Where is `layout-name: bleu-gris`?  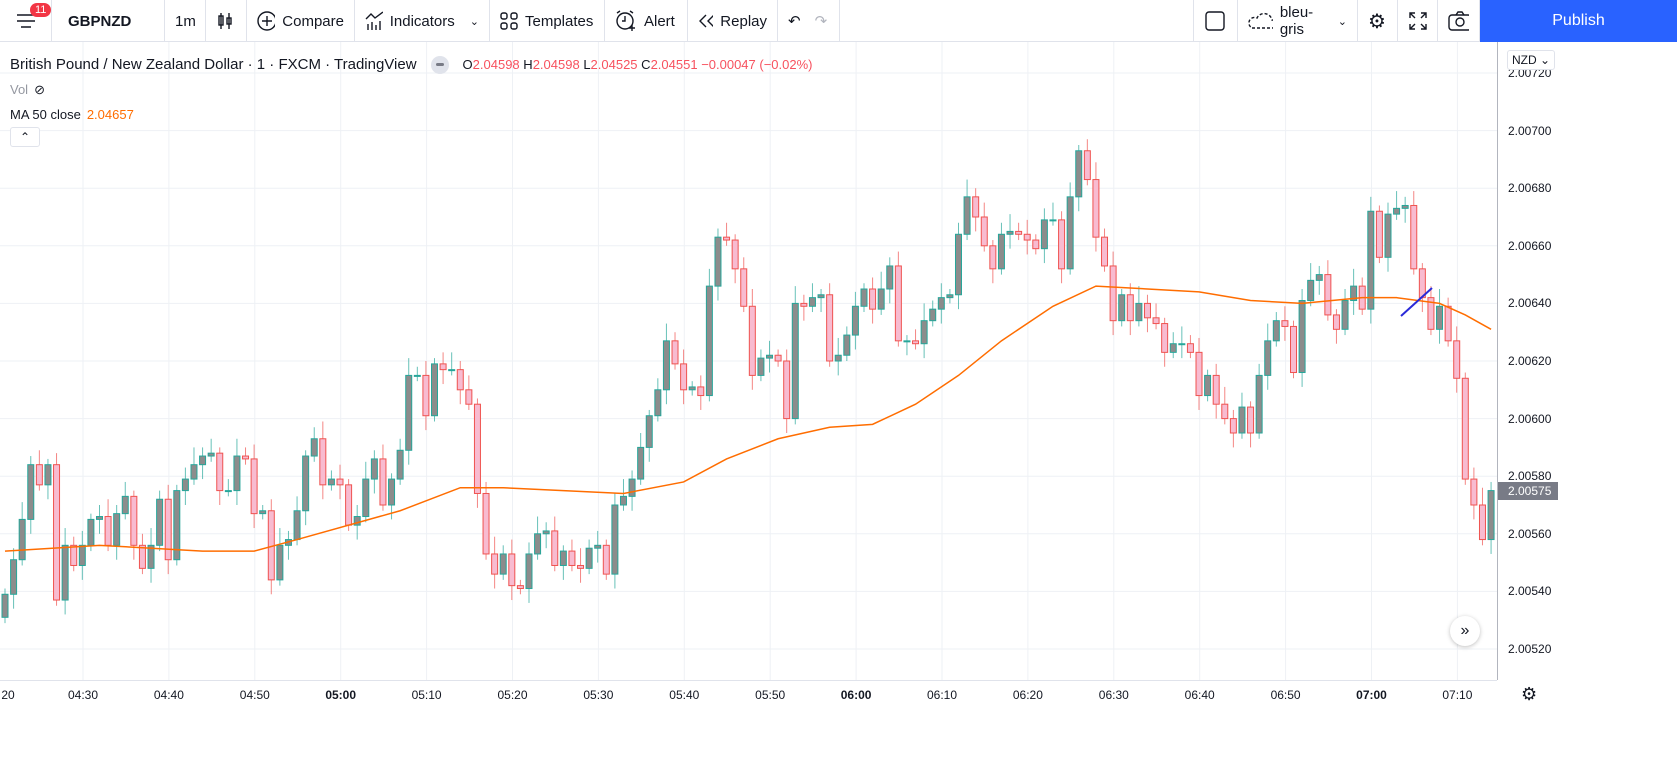
layout-name: bleu-gris is located at coordinates (1296, 21).